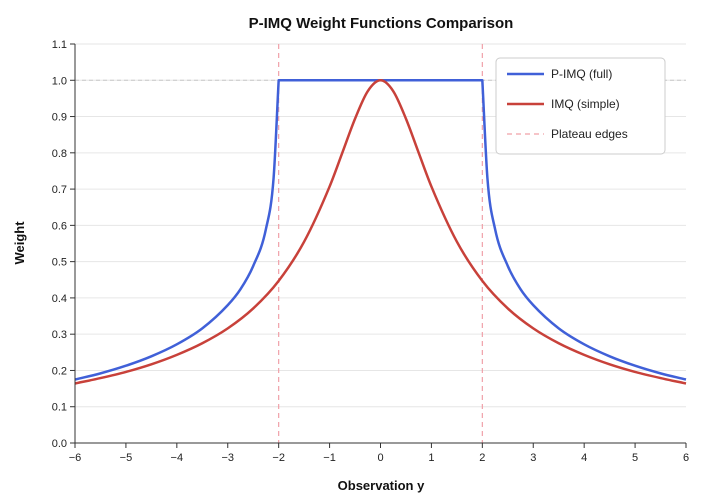 Image resolution: width=716 pixels, height=498 pixels. I want to click on legend-box, so click(580, 106).